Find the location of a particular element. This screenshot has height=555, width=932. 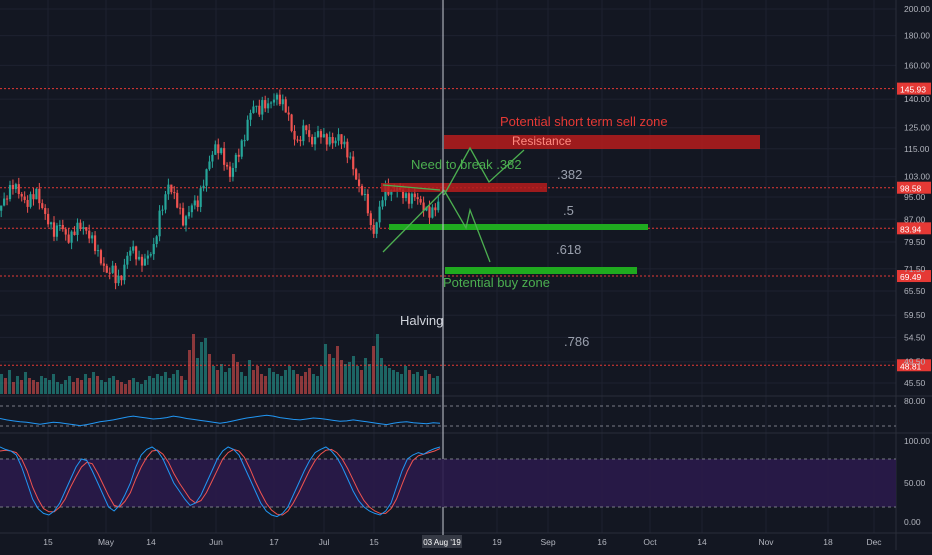

projection-down-path is located at coordinates (467, 226).